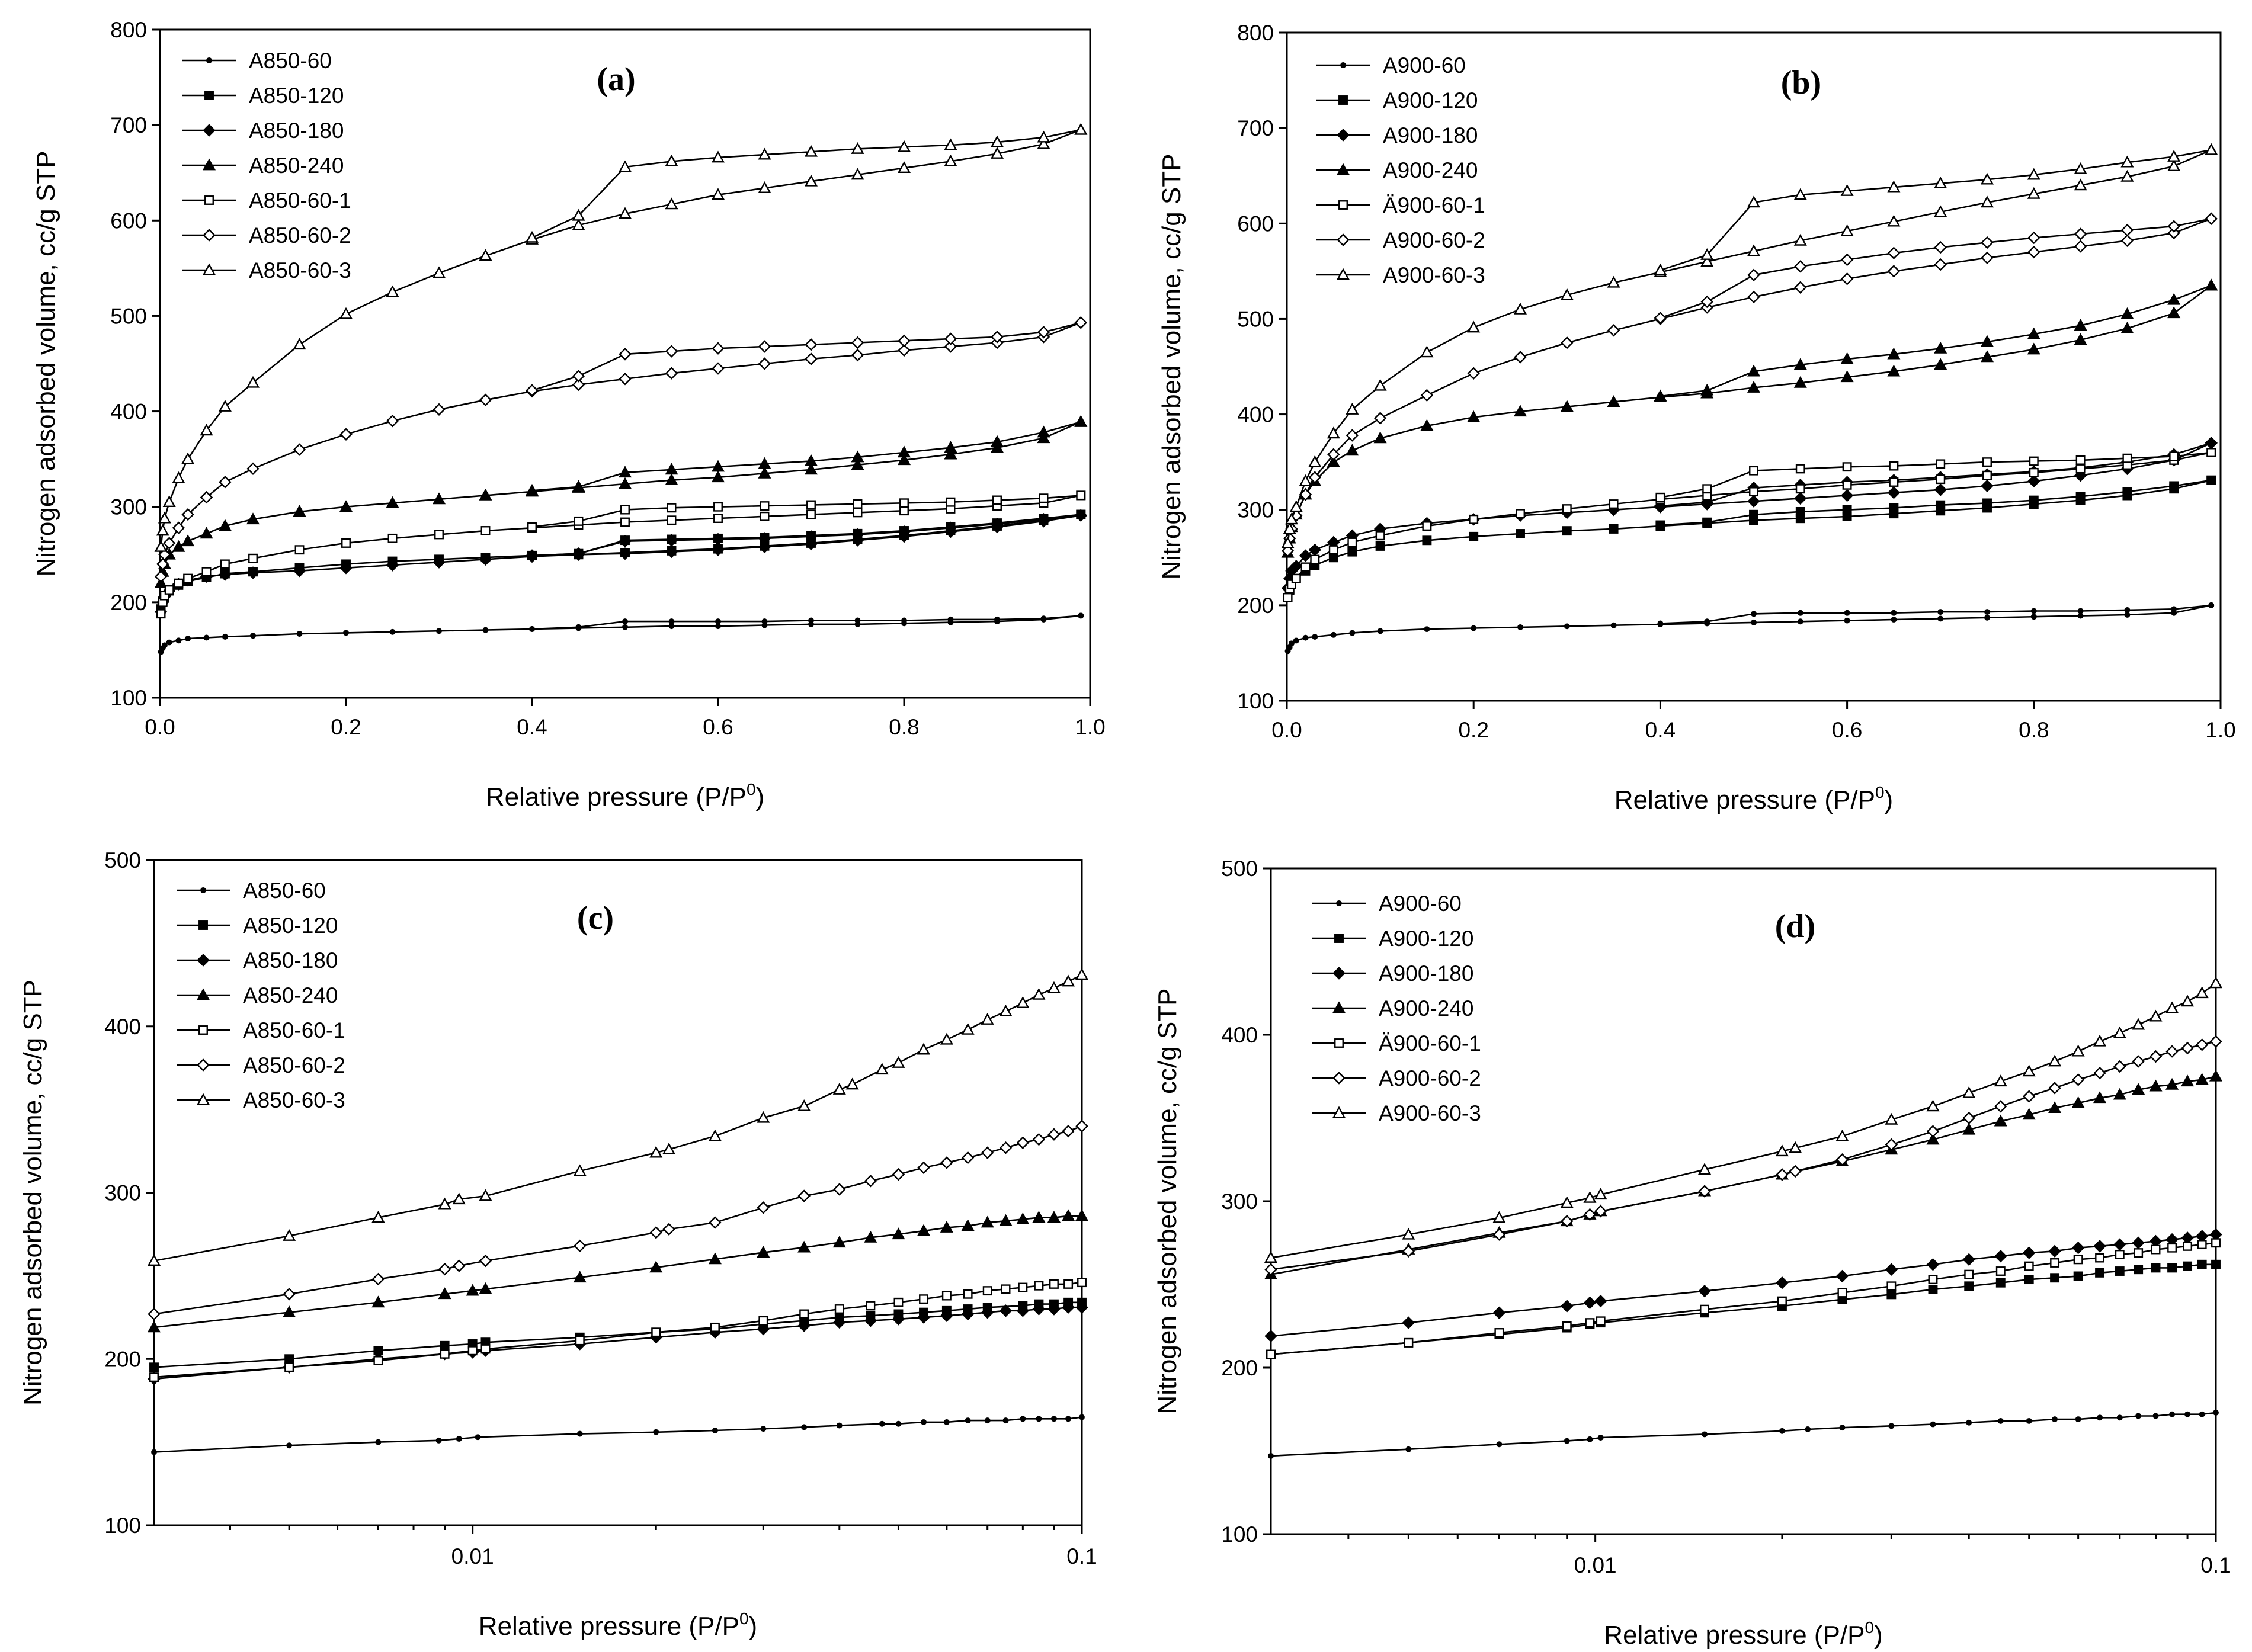 This screenshot has height=1652, width=2252. Describe the element at coordinates (1239, 1368) in the screenshot. I see `y-tick-label: 200` at that location.